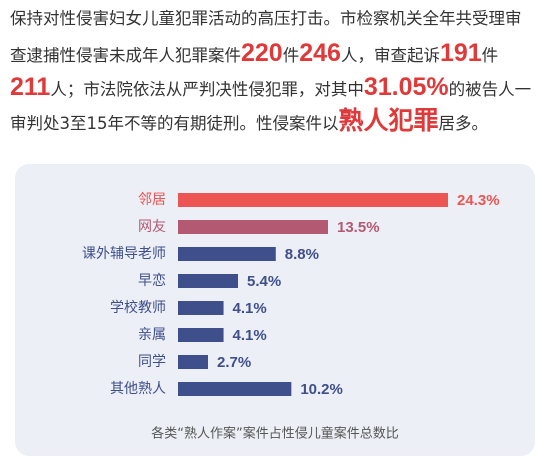 The image size is (550, 468). What do you see at coordinates (30, 87) in the screenshot?
I see `highlight-text: 211` at bounding box center [30, 87].